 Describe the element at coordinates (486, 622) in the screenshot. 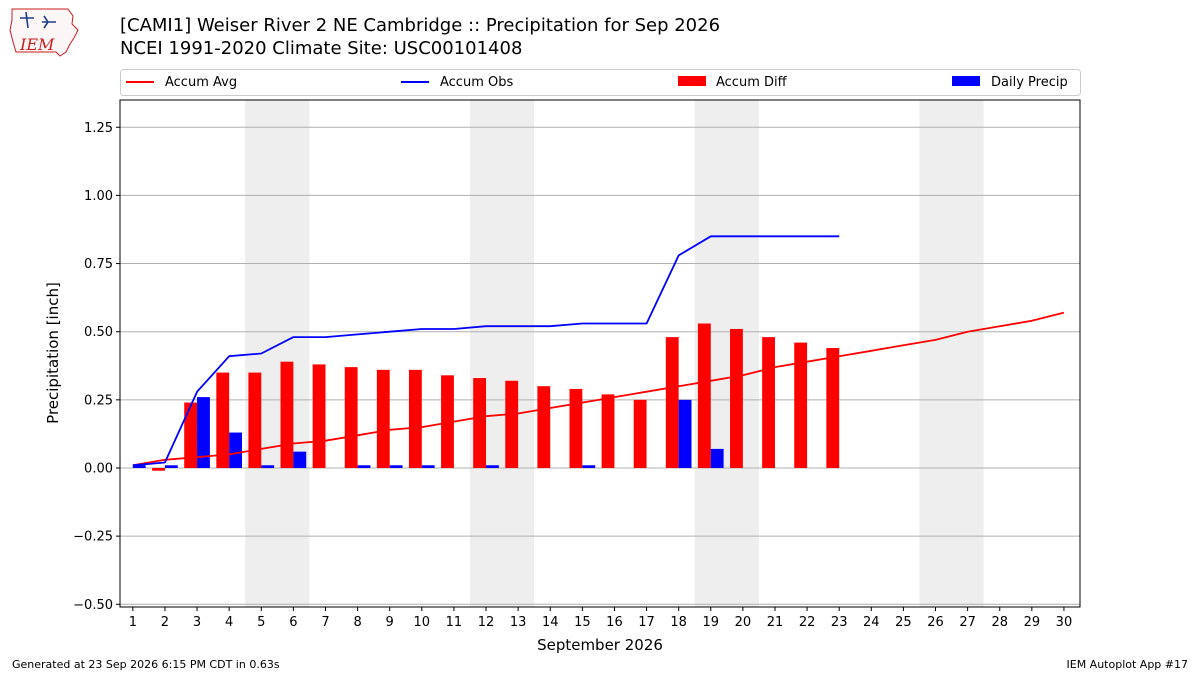

I see `x-tick-label: 12` at that location.